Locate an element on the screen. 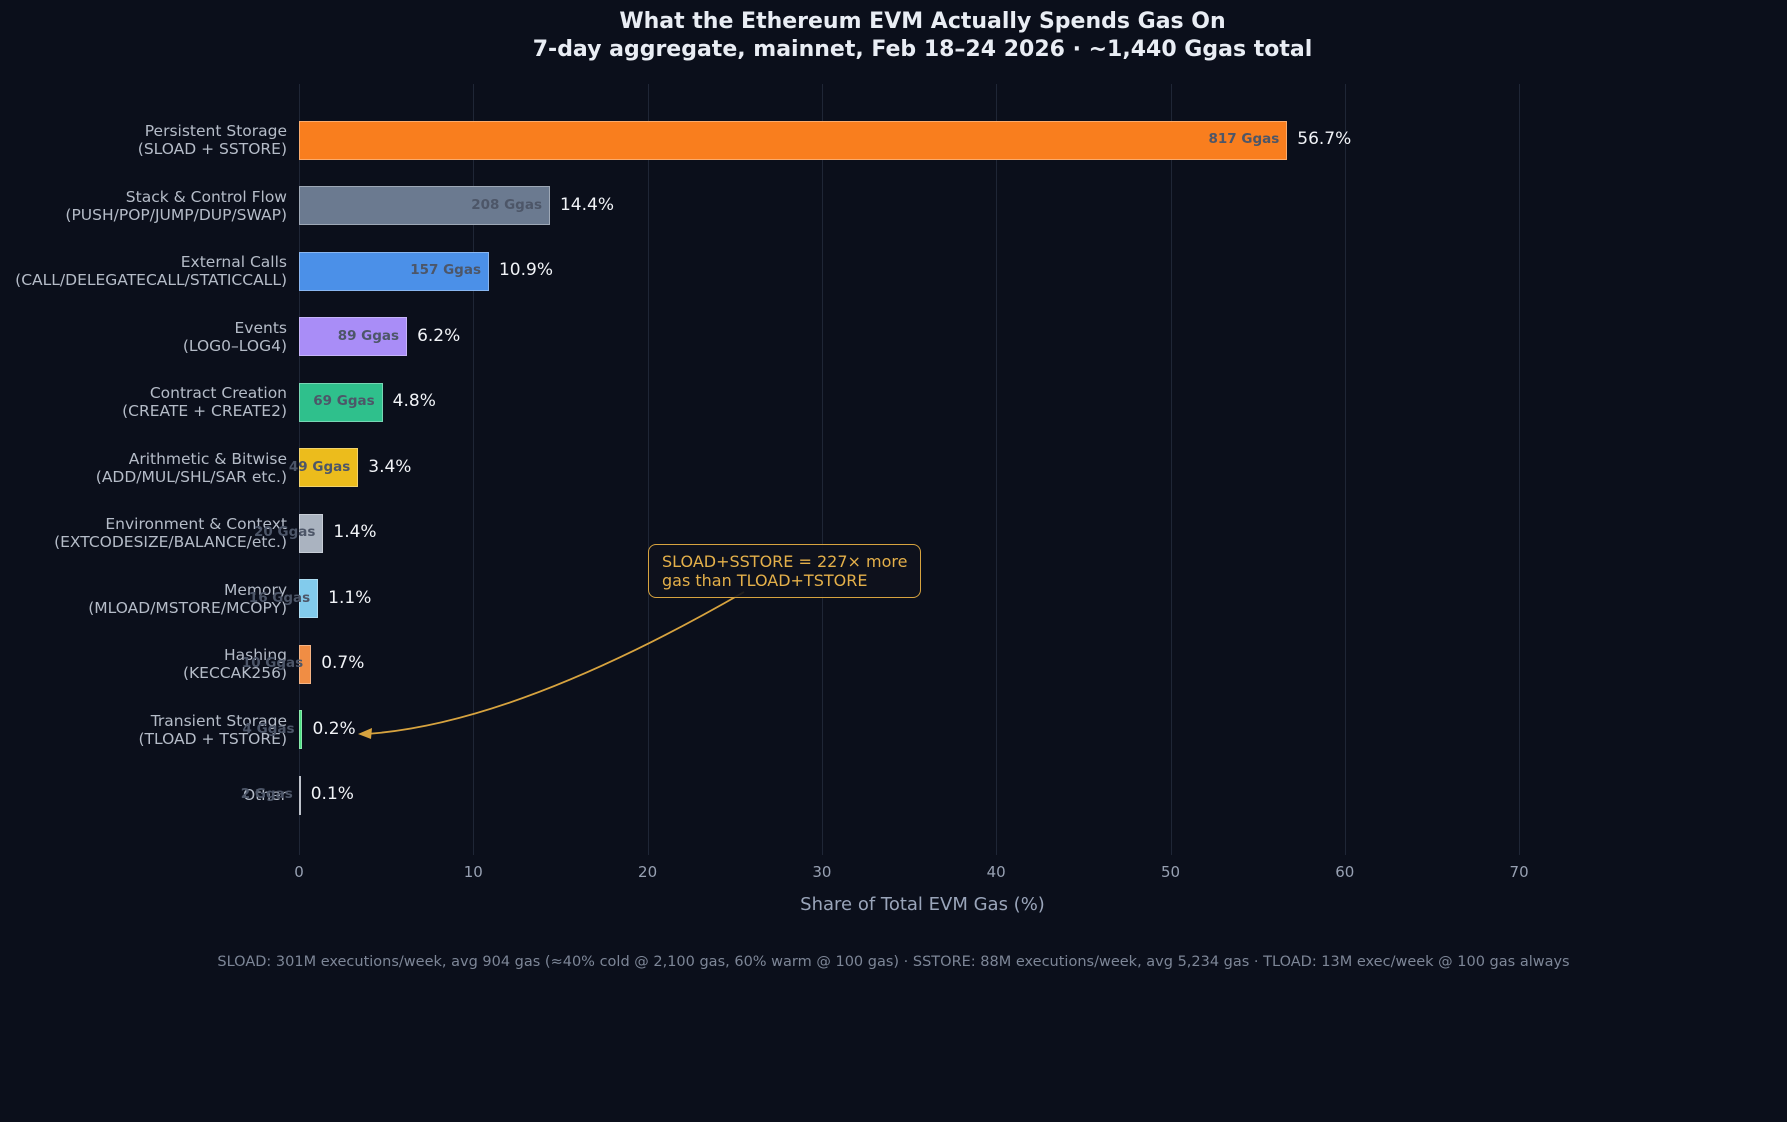  bar-value-label: 69 Ggas is located at coordinates (344, 401).